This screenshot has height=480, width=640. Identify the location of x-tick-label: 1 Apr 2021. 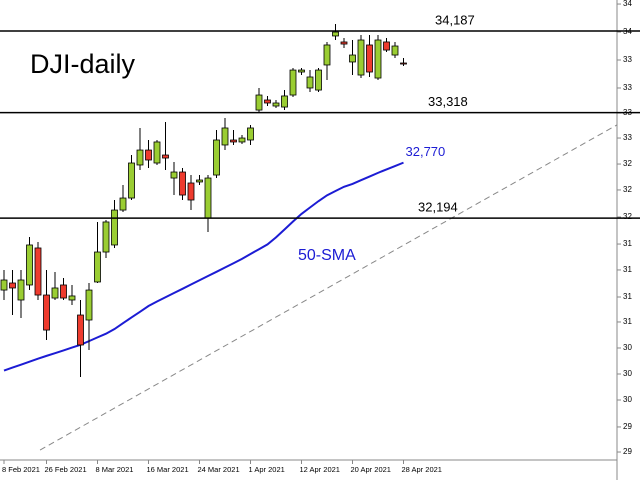
(267, 469).